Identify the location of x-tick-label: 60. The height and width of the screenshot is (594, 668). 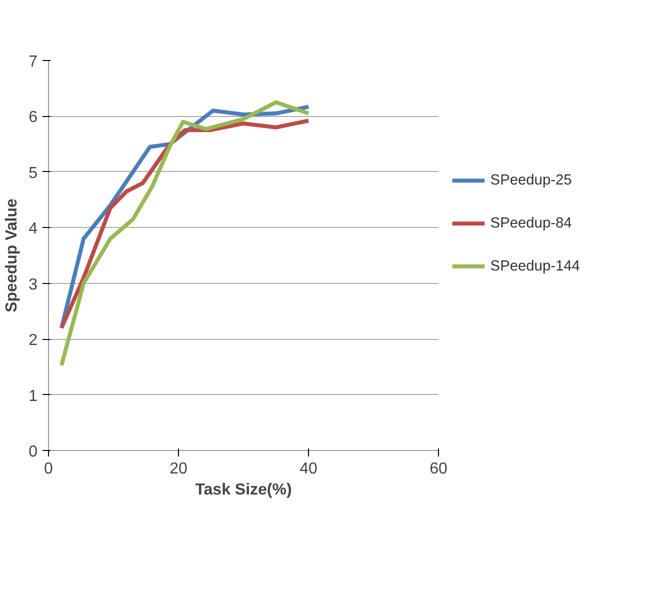
(439, 469).